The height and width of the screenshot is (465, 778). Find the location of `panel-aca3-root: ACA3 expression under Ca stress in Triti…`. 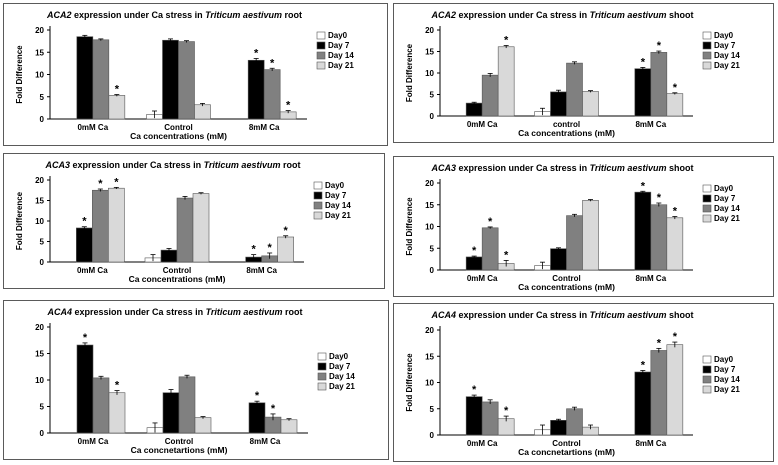

panel-aca3-root: ACA3 expression under Ca stress in Triti… is located at coordinates (194, 221).